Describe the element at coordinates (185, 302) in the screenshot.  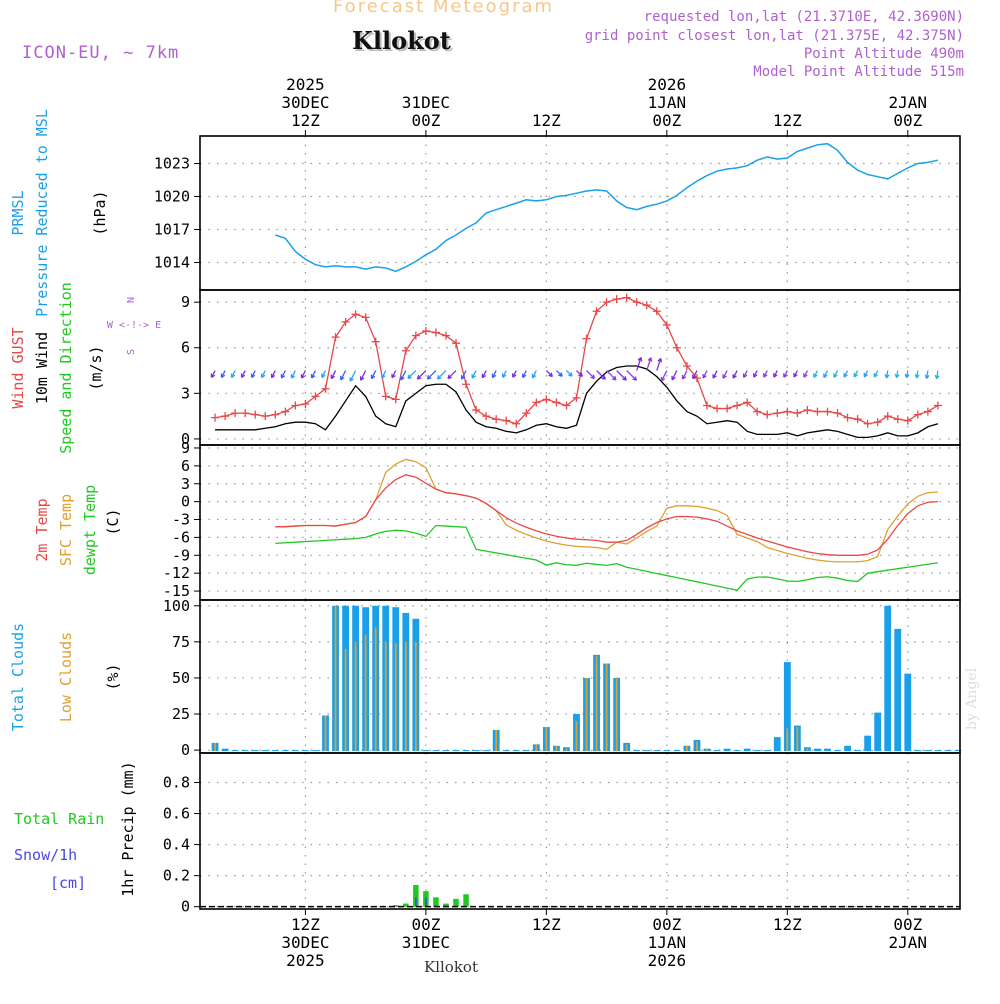
I see `ytick-label: 9` at that location.